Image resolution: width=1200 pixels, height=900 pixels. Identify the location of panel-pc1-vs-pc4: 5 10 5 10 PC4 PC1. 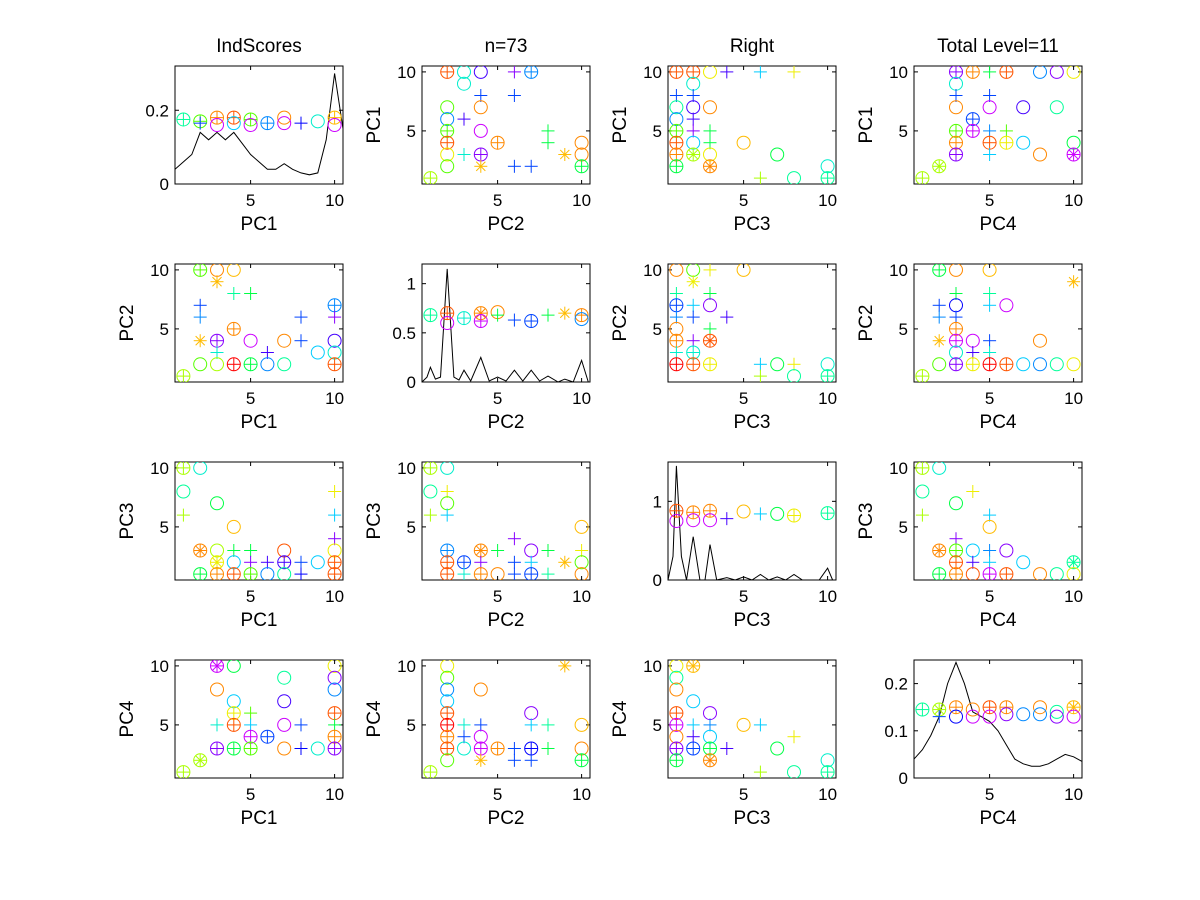
(969, 149).